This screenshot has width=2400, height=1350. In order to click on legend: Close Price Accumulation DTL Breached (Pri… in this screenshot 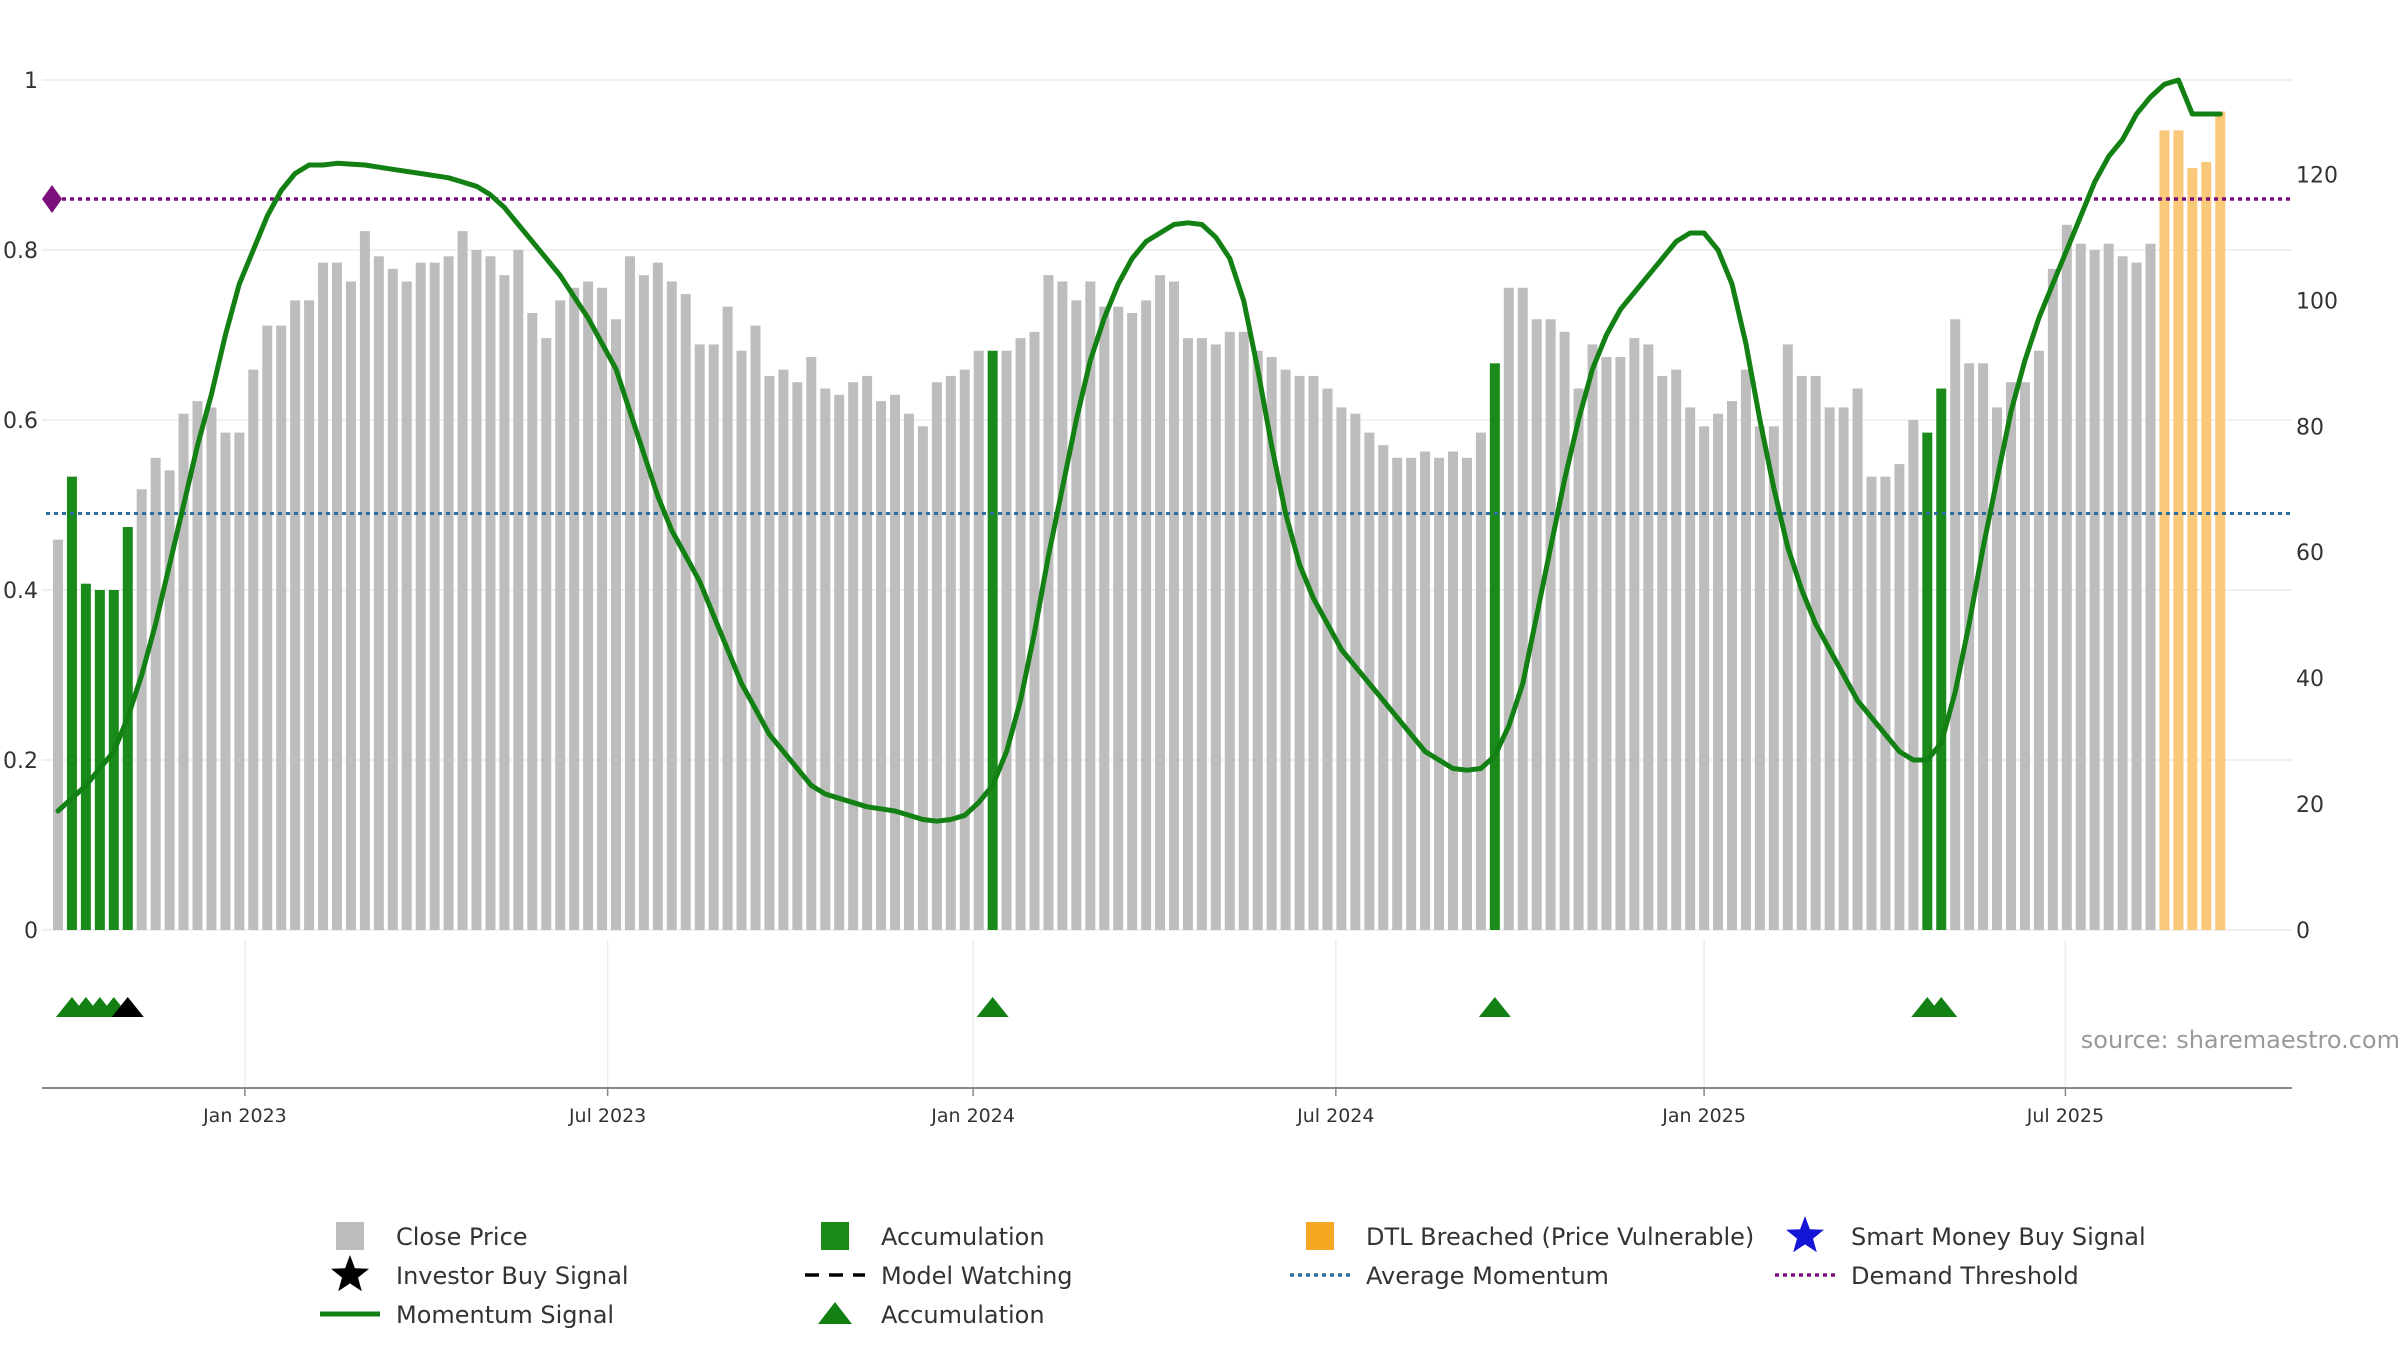, I will do `click(1233, 1272)`.